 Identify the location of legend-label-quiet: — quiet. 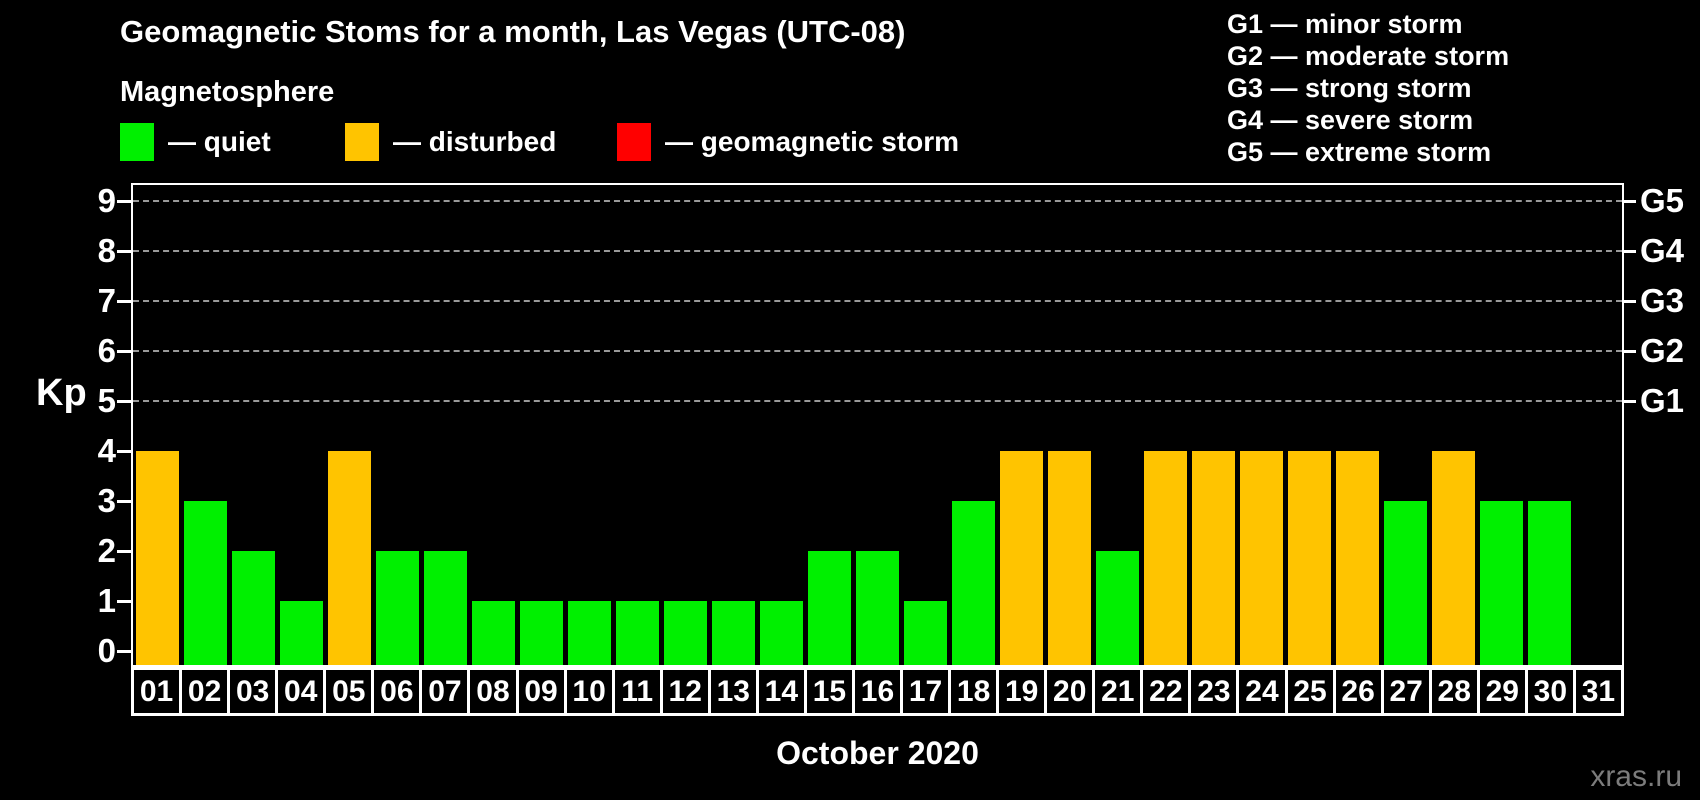
(219, 141).